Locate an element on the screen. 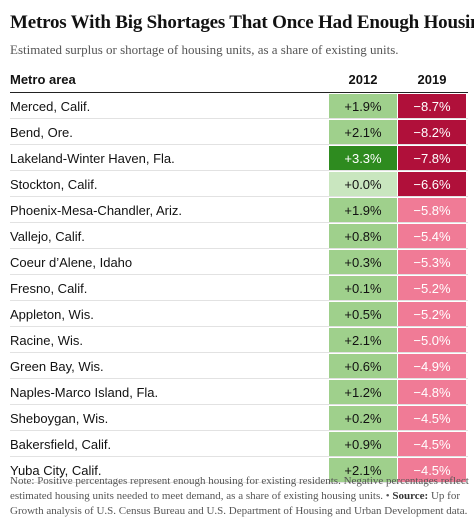 This screenshot has width=474, height=530. header-2019: 2019 is located at coordinates (432, 79).